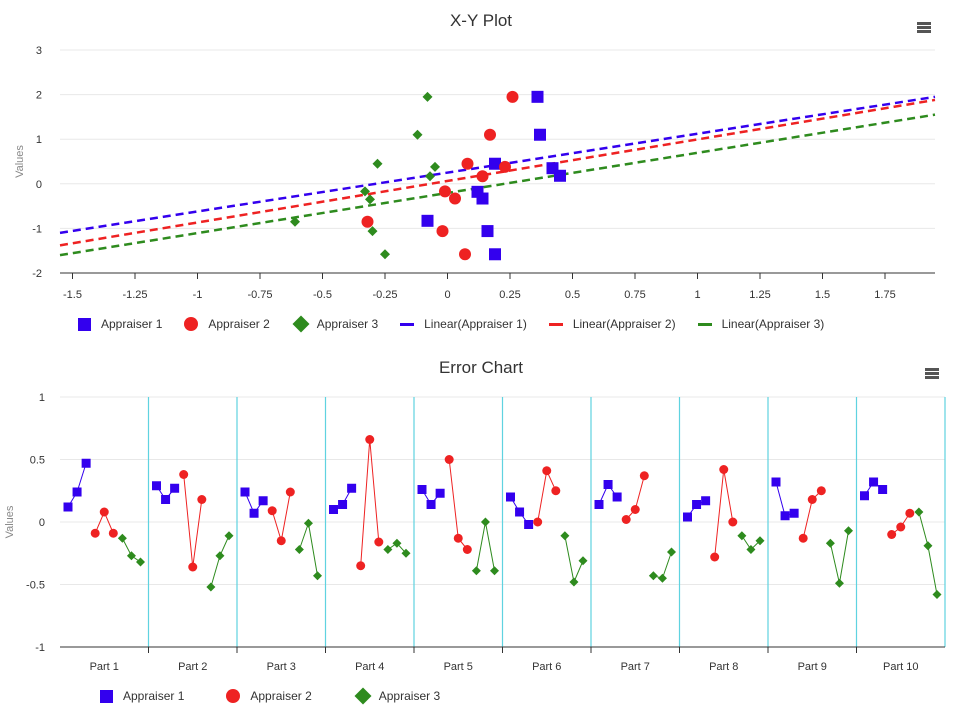 The image size is (962, 718). I want to click on y-tick-label: 1, so click(42, 398).